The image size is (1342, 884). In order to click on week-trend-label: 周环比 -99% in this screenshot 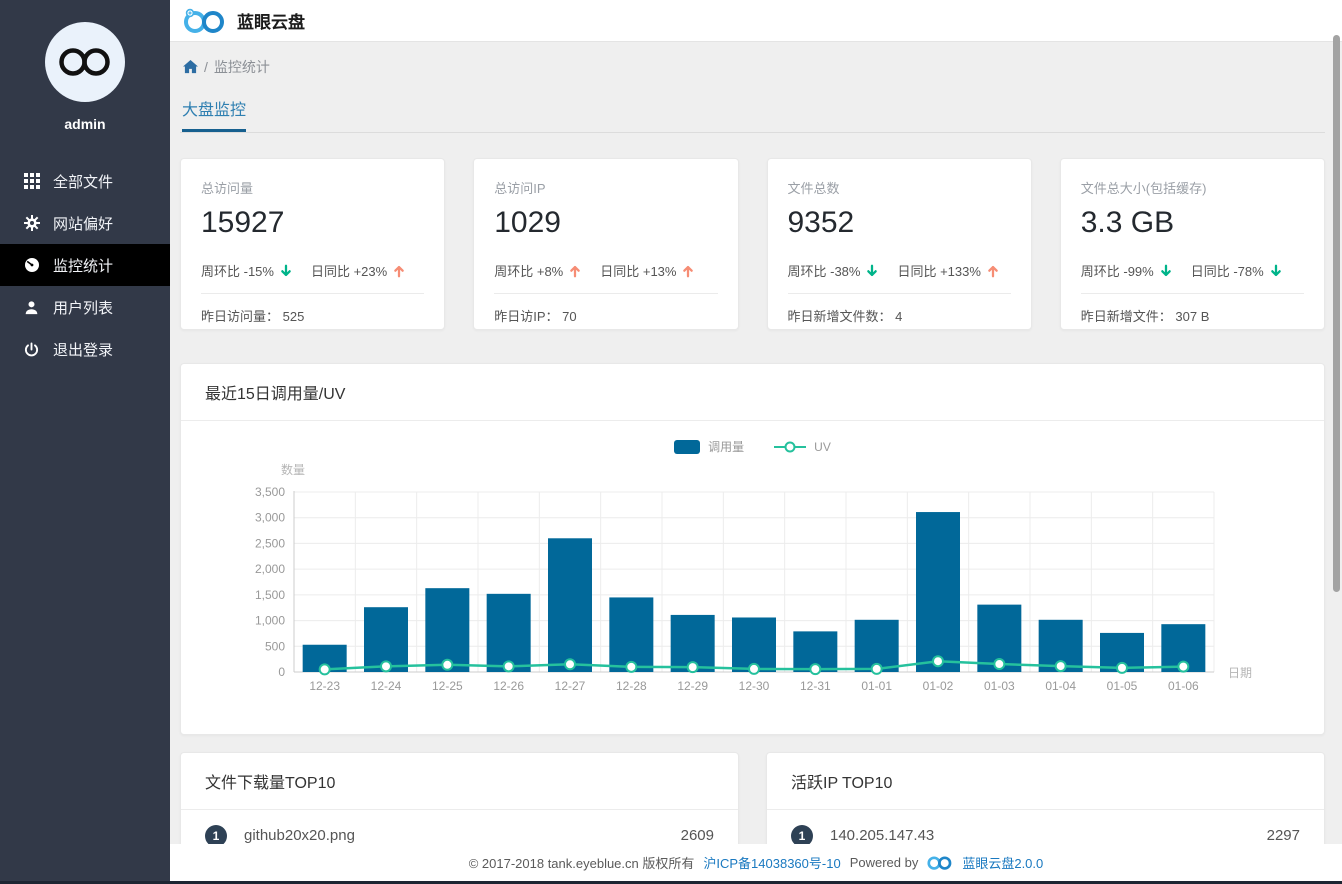, I will do `click(1117, 271)`.